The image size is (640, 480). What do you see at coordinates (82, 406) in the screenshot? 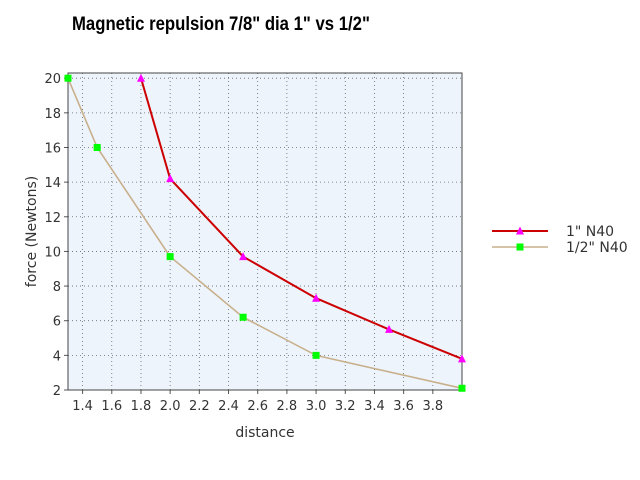
I see `x-tick-label: 1.4` at bounding box center [82, 406].